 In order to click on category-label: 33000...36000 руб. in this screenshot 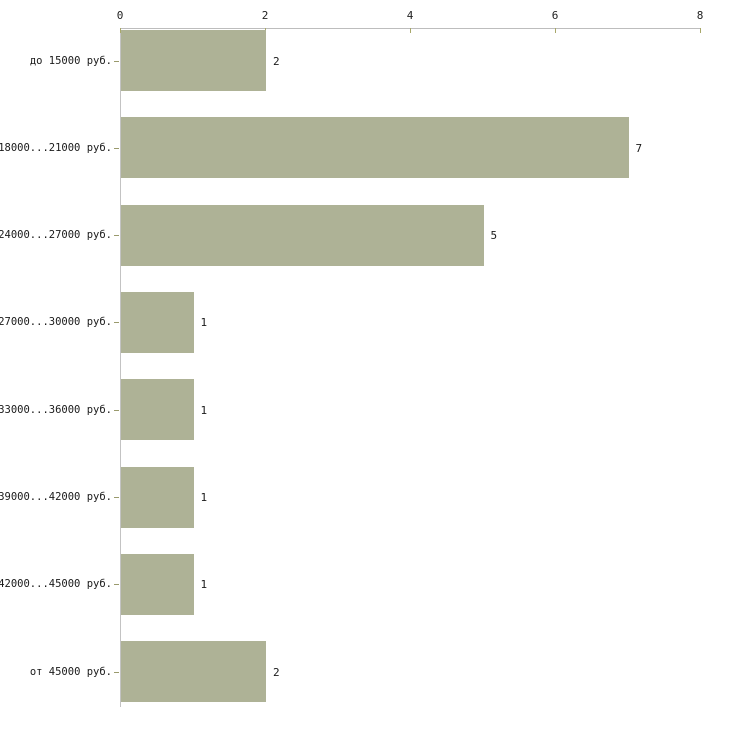, I will do `click(56, 409)`.